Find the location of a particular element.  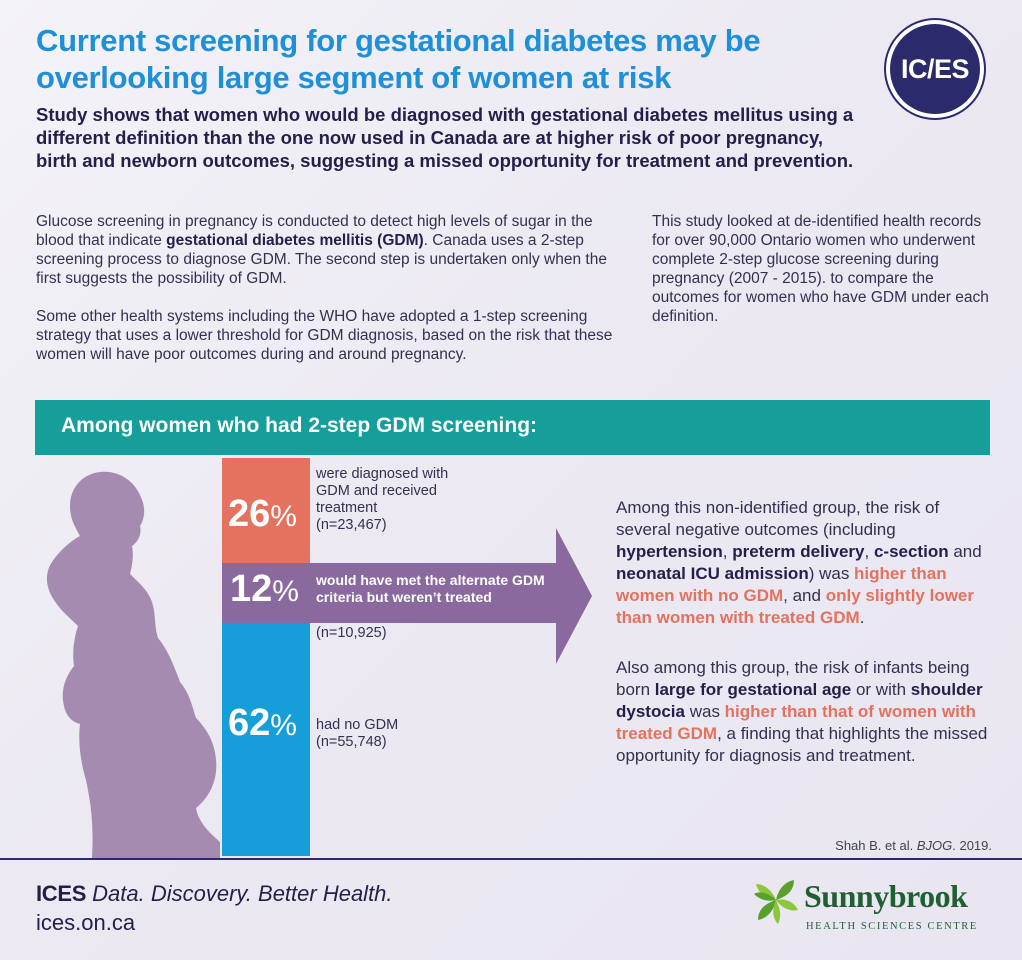

ices-logo: IC/ES is located at coordinates (935, 69).